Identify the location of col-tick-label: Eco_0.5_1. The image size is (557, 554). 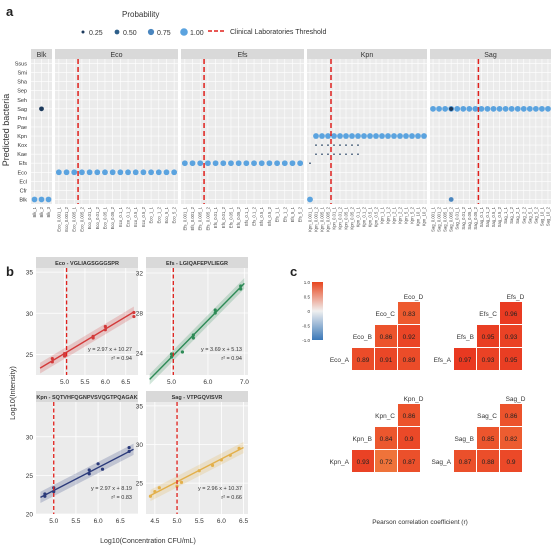
(135, 216).